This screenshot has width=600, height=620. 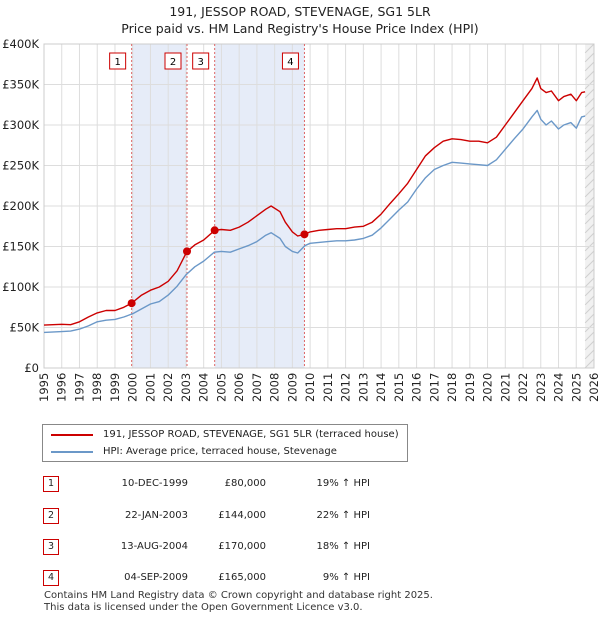 I want to click on x-tick-label: 2010, so click(x=310, y=387).